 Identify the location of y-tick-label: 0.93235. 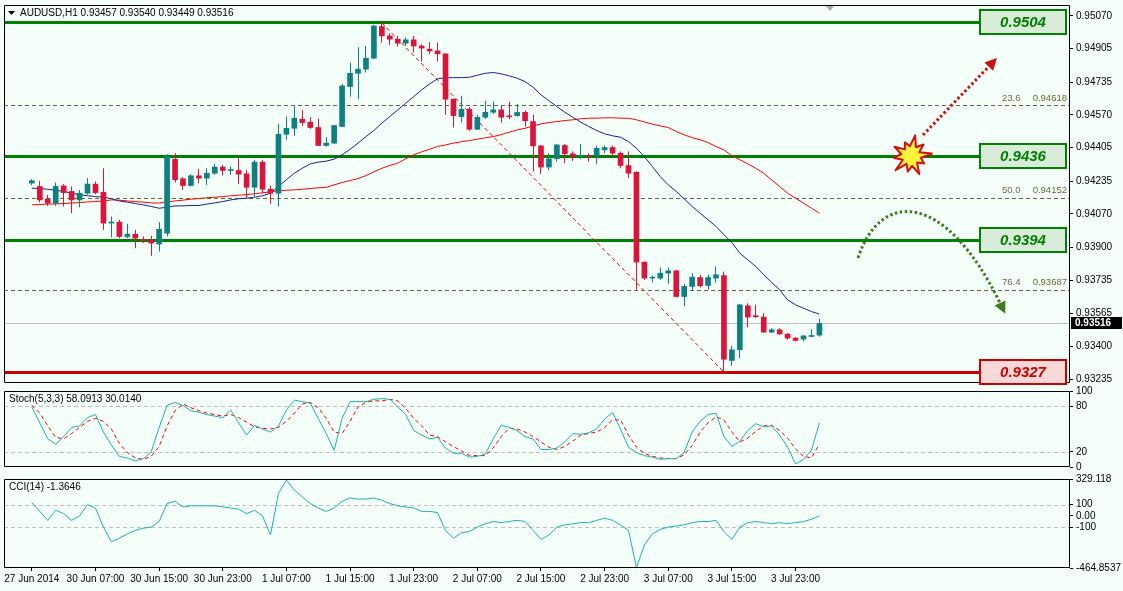
(1094, 378).